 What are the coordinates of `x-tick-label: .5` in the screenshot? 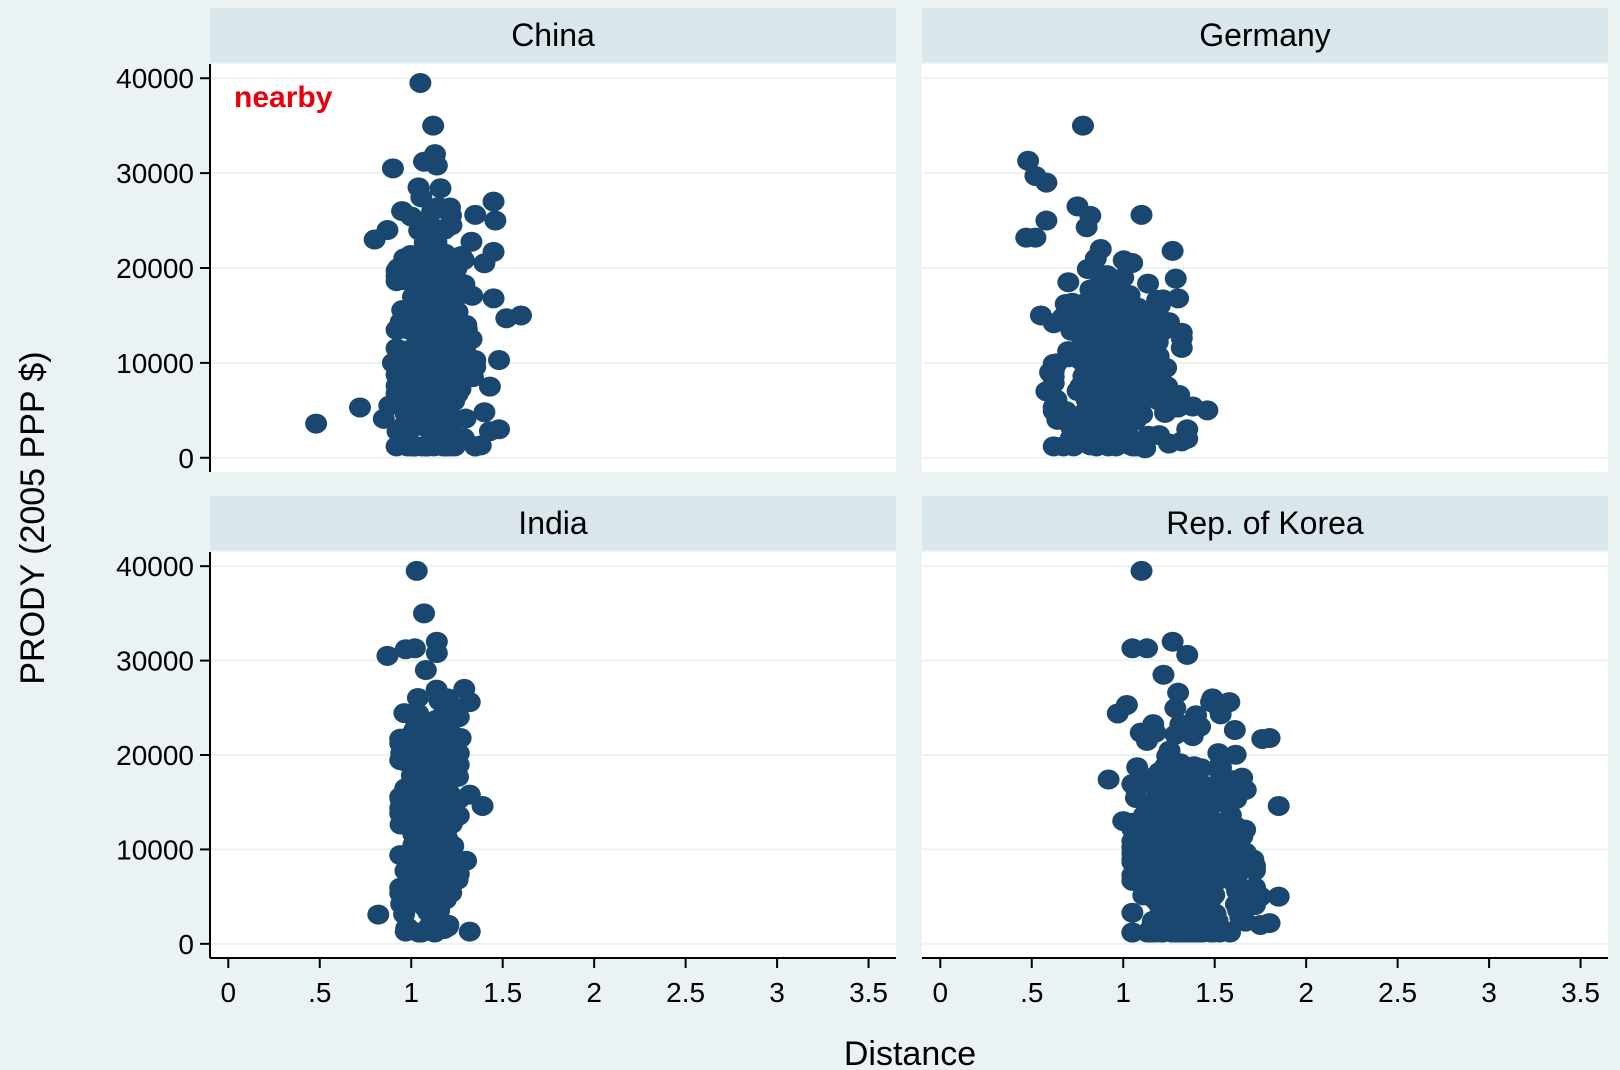 It's located at (1031, 992).